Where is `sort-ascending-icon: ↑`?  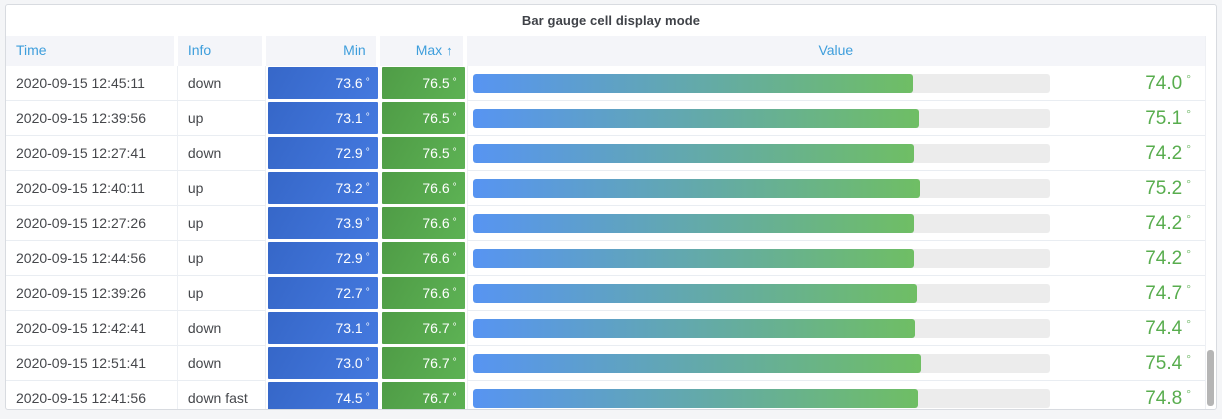
sort-ascending-icon: ↑ is located at coordinates (449, 50).